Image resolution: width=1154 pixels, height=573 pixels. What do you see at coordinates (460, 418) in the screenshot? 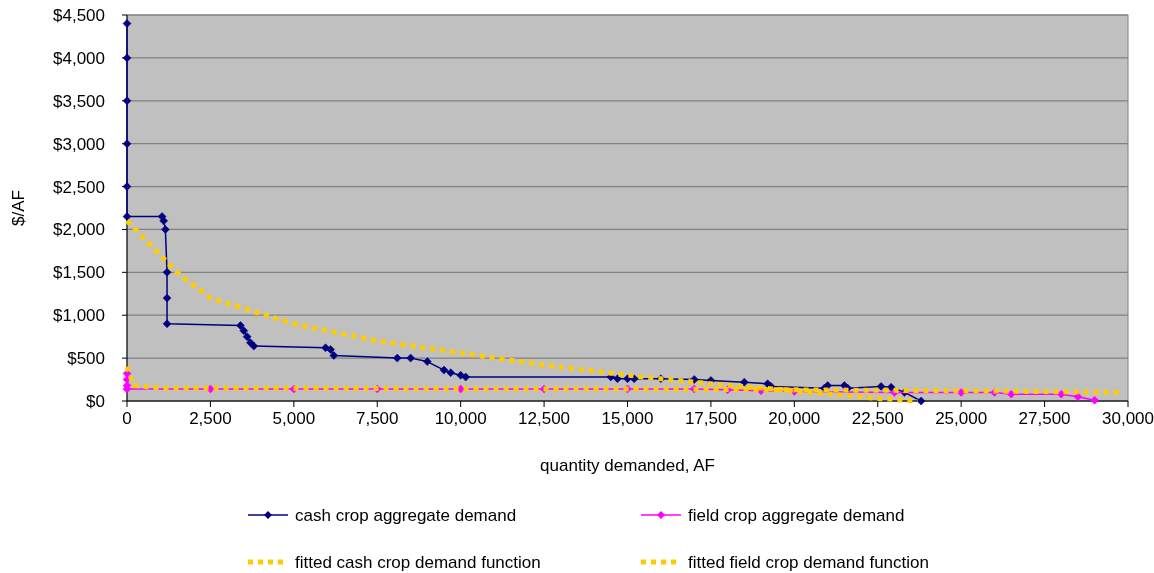
I see `x-tick-label: 10,000` at bounding box center [460, 418].